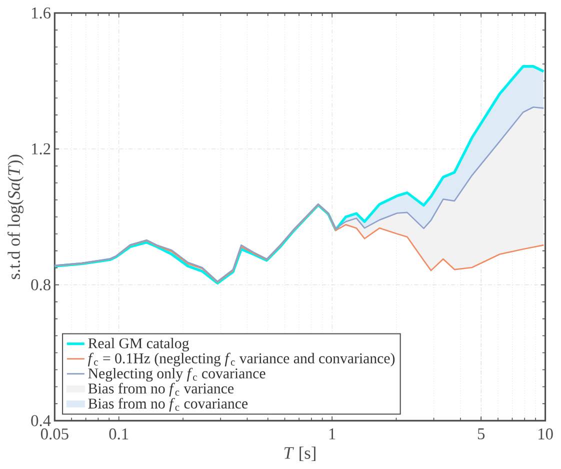  What do you see at coordinates (161, 390) in the screenshot?
I see `legend-label: Bias from no f$_{c}$ variance` at bounding box center [161, 390].